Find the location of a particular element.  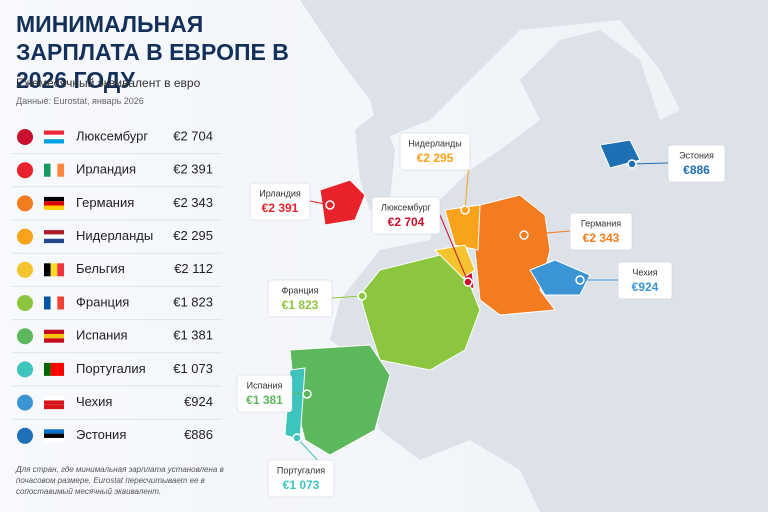

callout-value: €1 823 is located at coordinates (300, 305).